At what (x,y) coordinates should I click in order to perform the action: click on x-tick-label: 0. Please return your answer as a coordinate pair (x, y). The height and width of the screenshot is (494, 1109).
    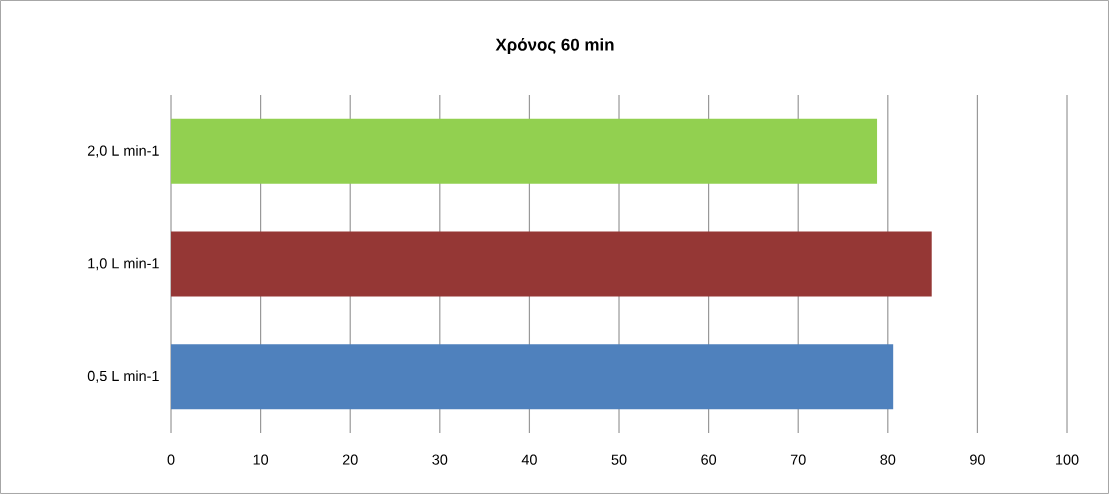
    Looking at the image, I should click on (171, 459).